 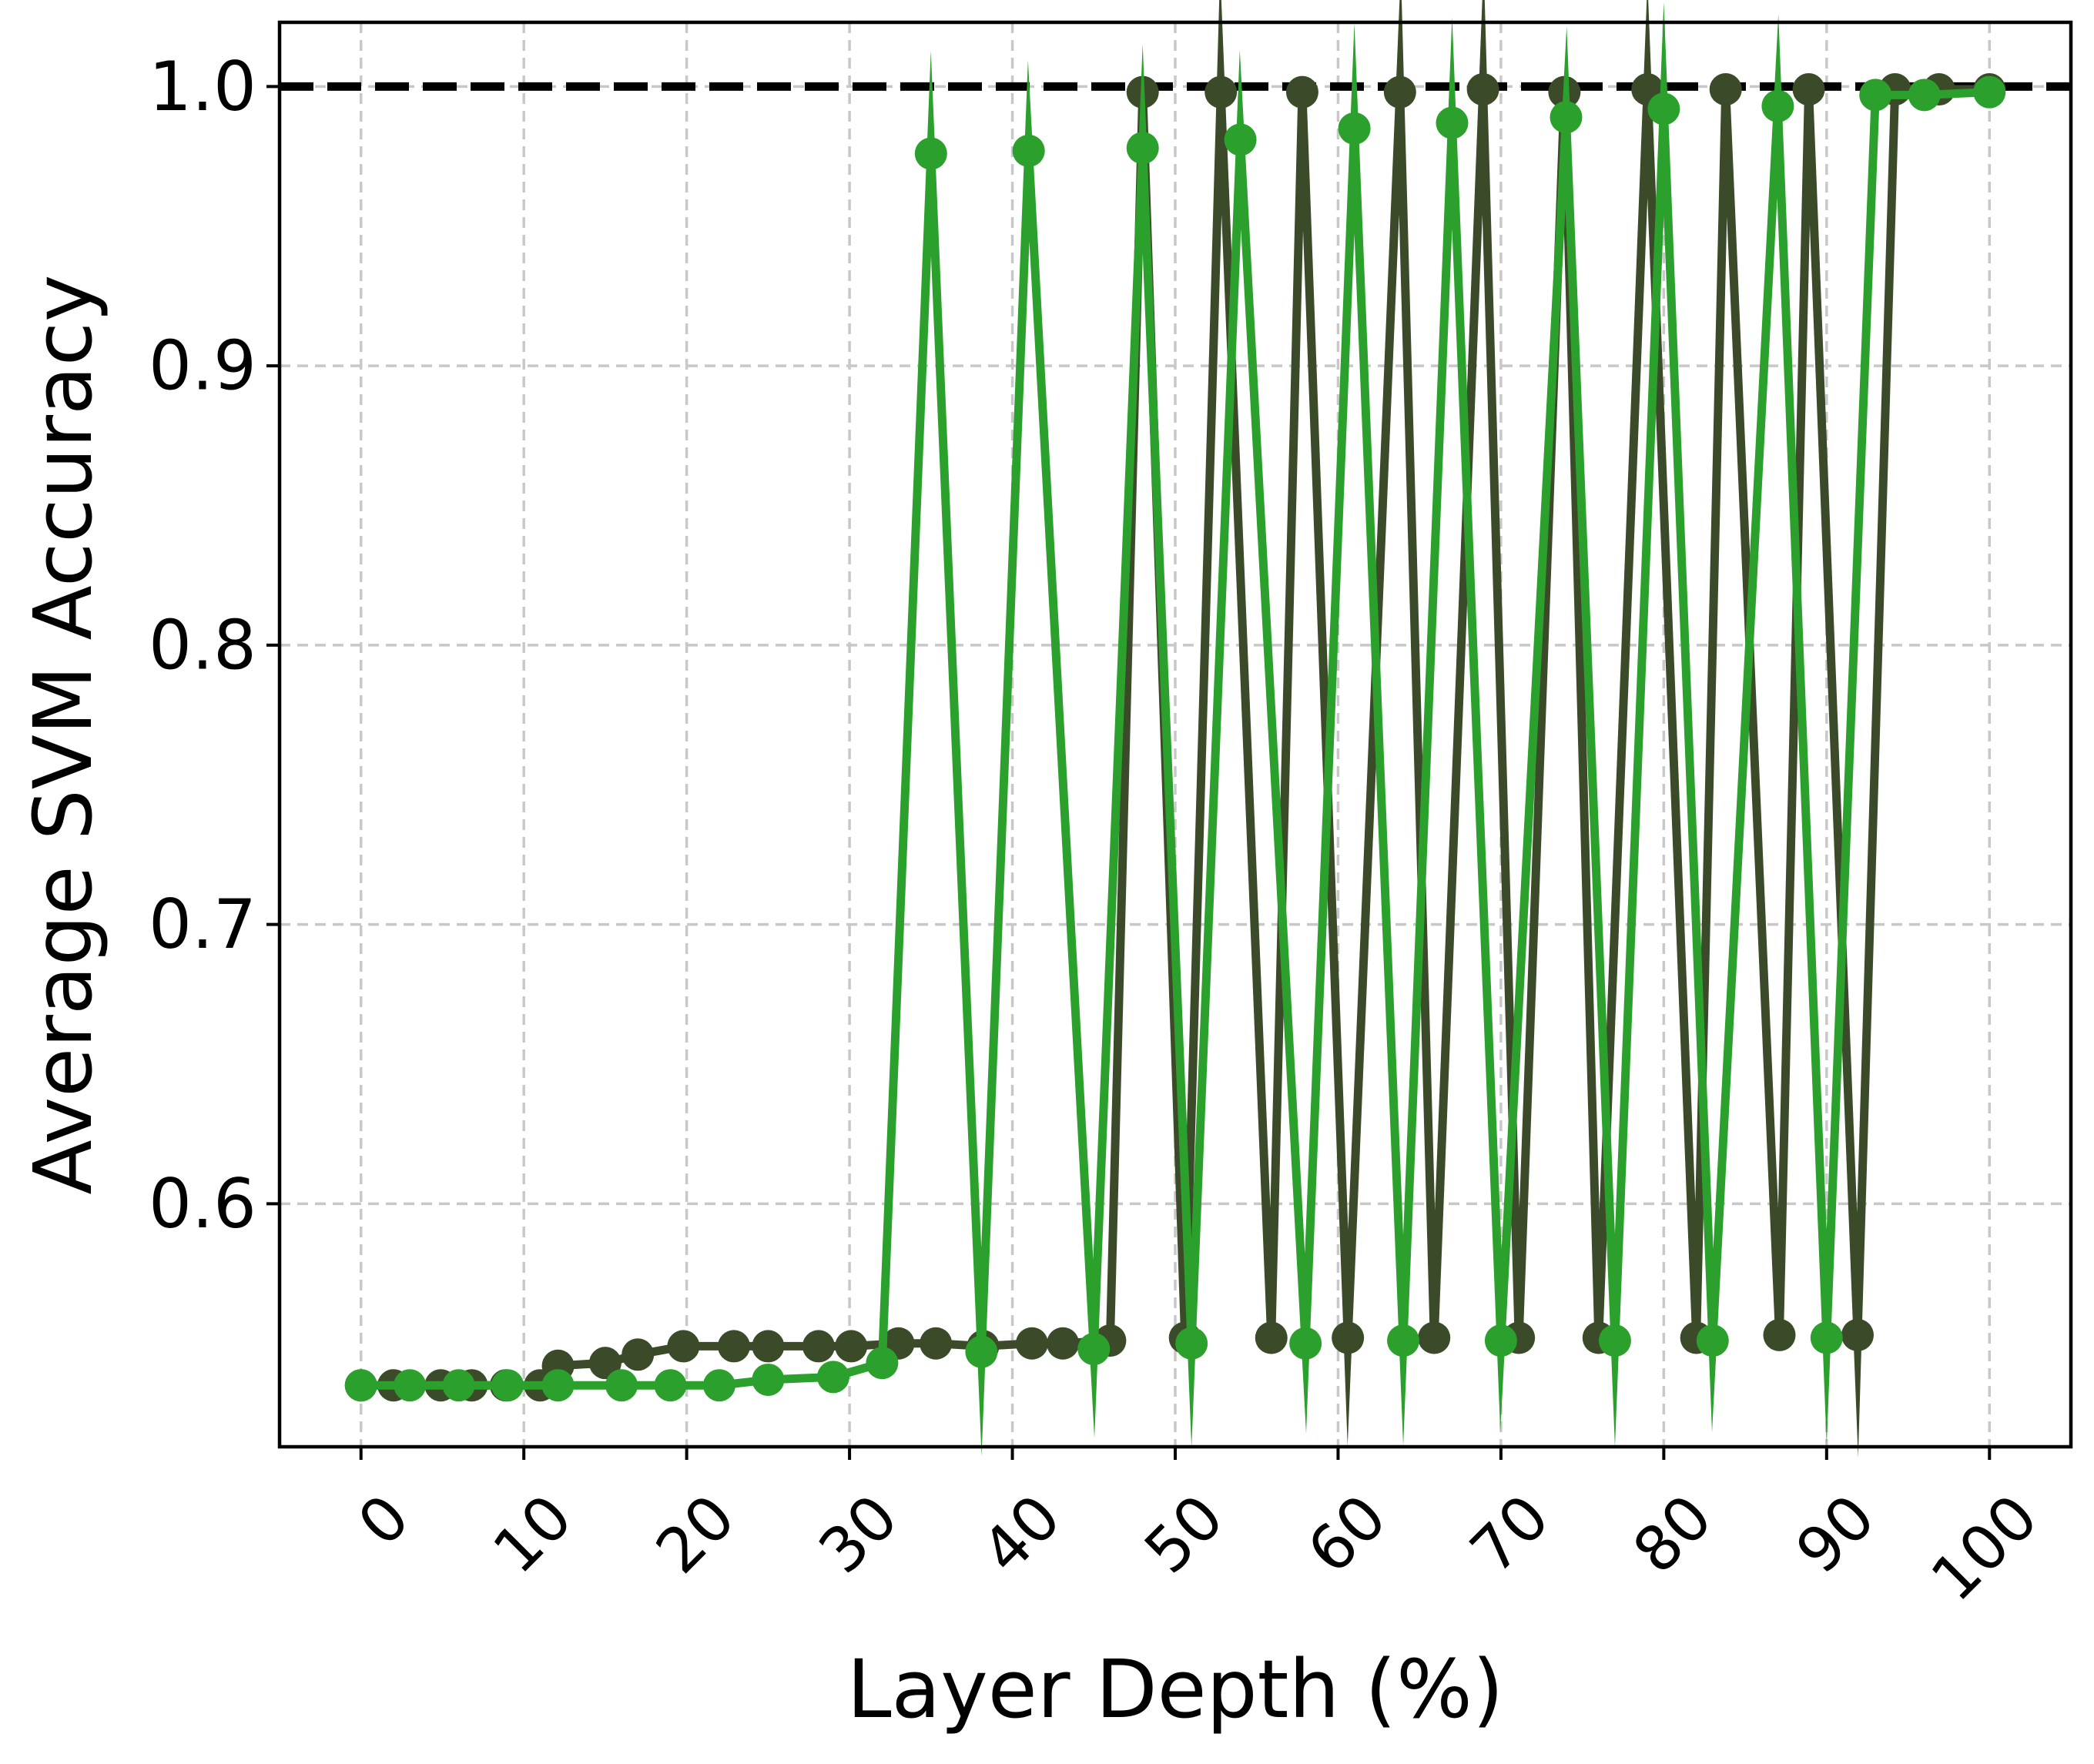 I want to click on x-tick-label: 60, so click(x=1347, y=1534).